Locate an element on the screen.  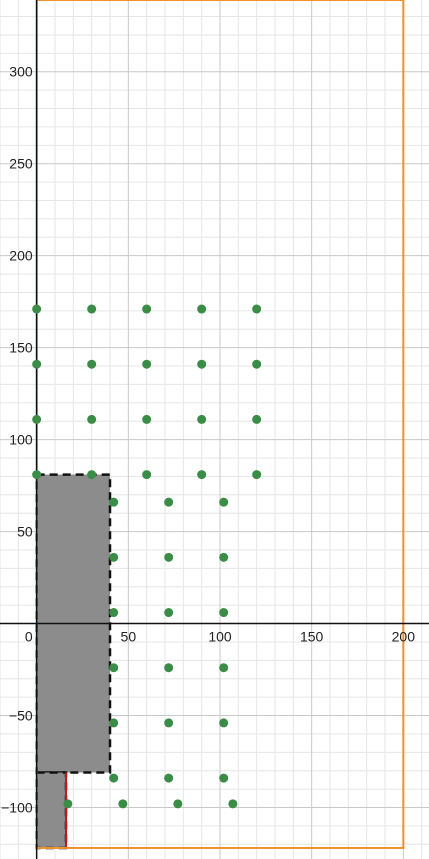
y-tick-label: −100 is located at coordinates (17, 807).